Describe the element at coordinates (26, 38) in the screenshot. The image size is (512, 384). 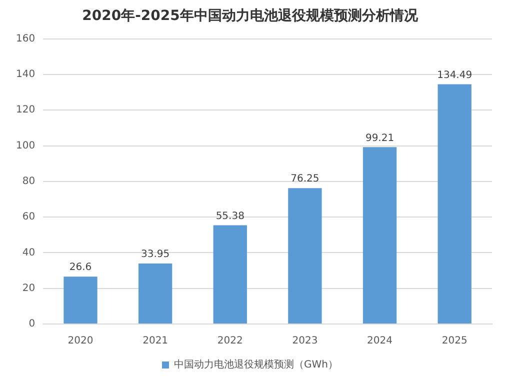
I see `y-tick-label: 160` at that location.